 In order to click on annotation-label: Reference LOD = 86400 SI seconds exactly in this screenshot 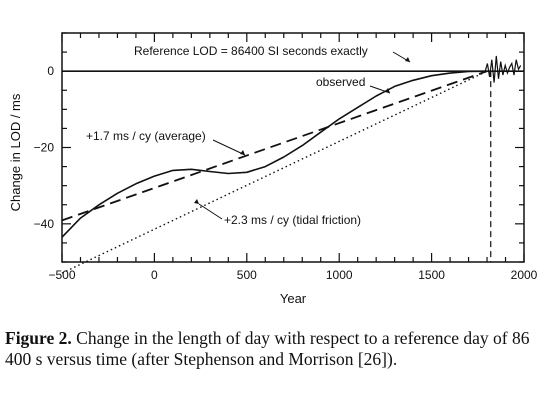, I will do `click(251, 51)`.